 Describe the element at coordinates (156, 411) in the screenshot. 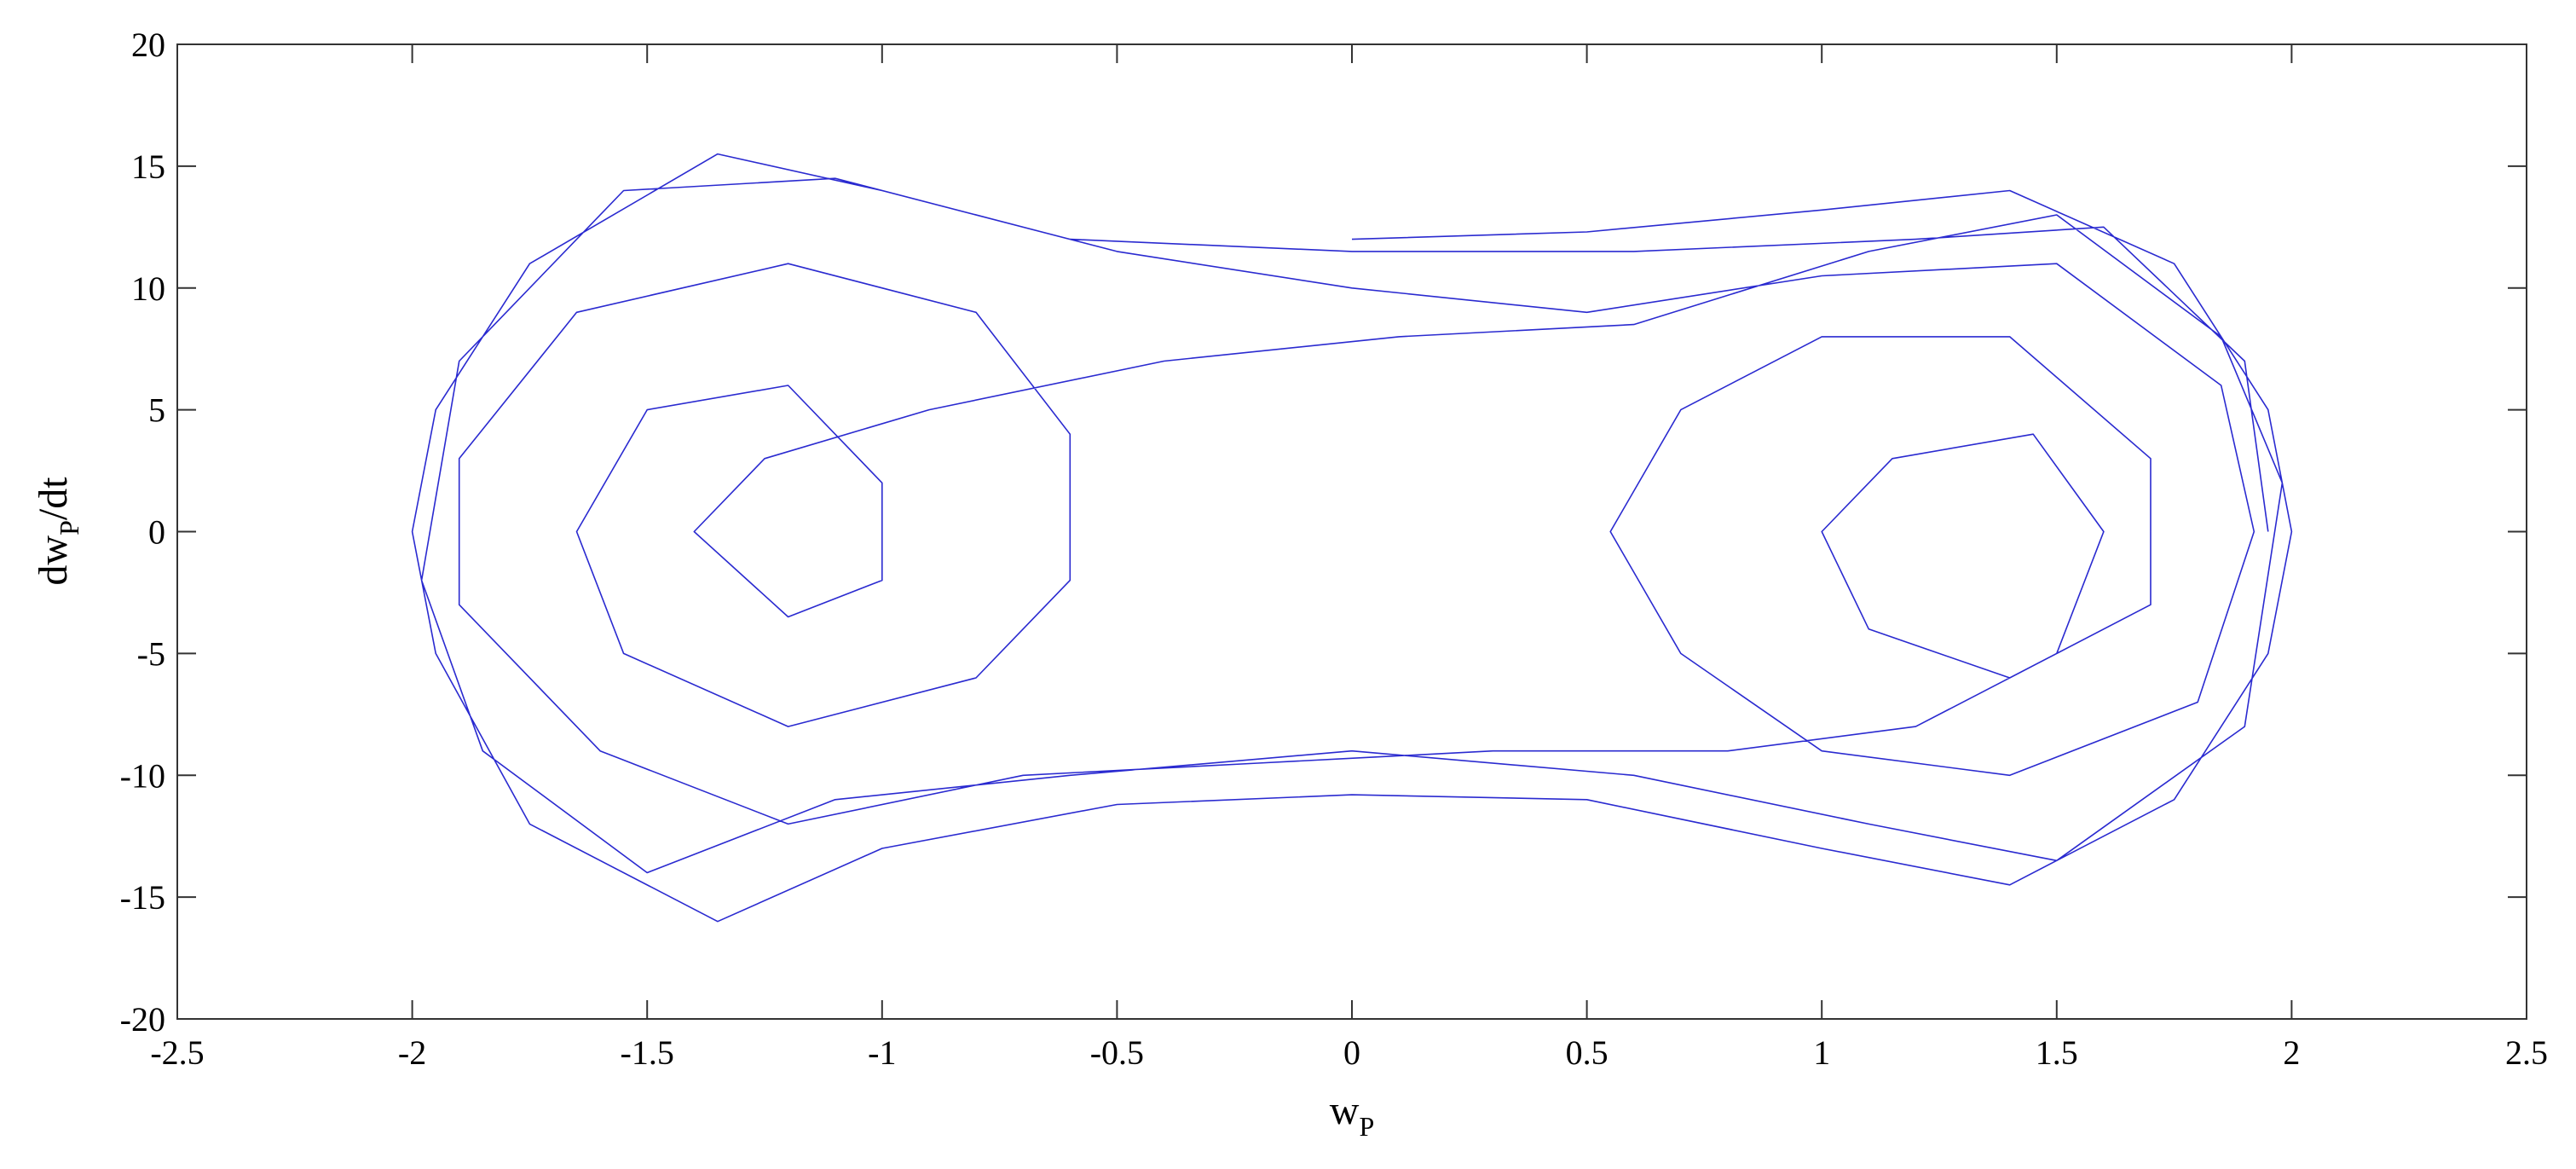

I see `y-tick-label: 5` at that location.